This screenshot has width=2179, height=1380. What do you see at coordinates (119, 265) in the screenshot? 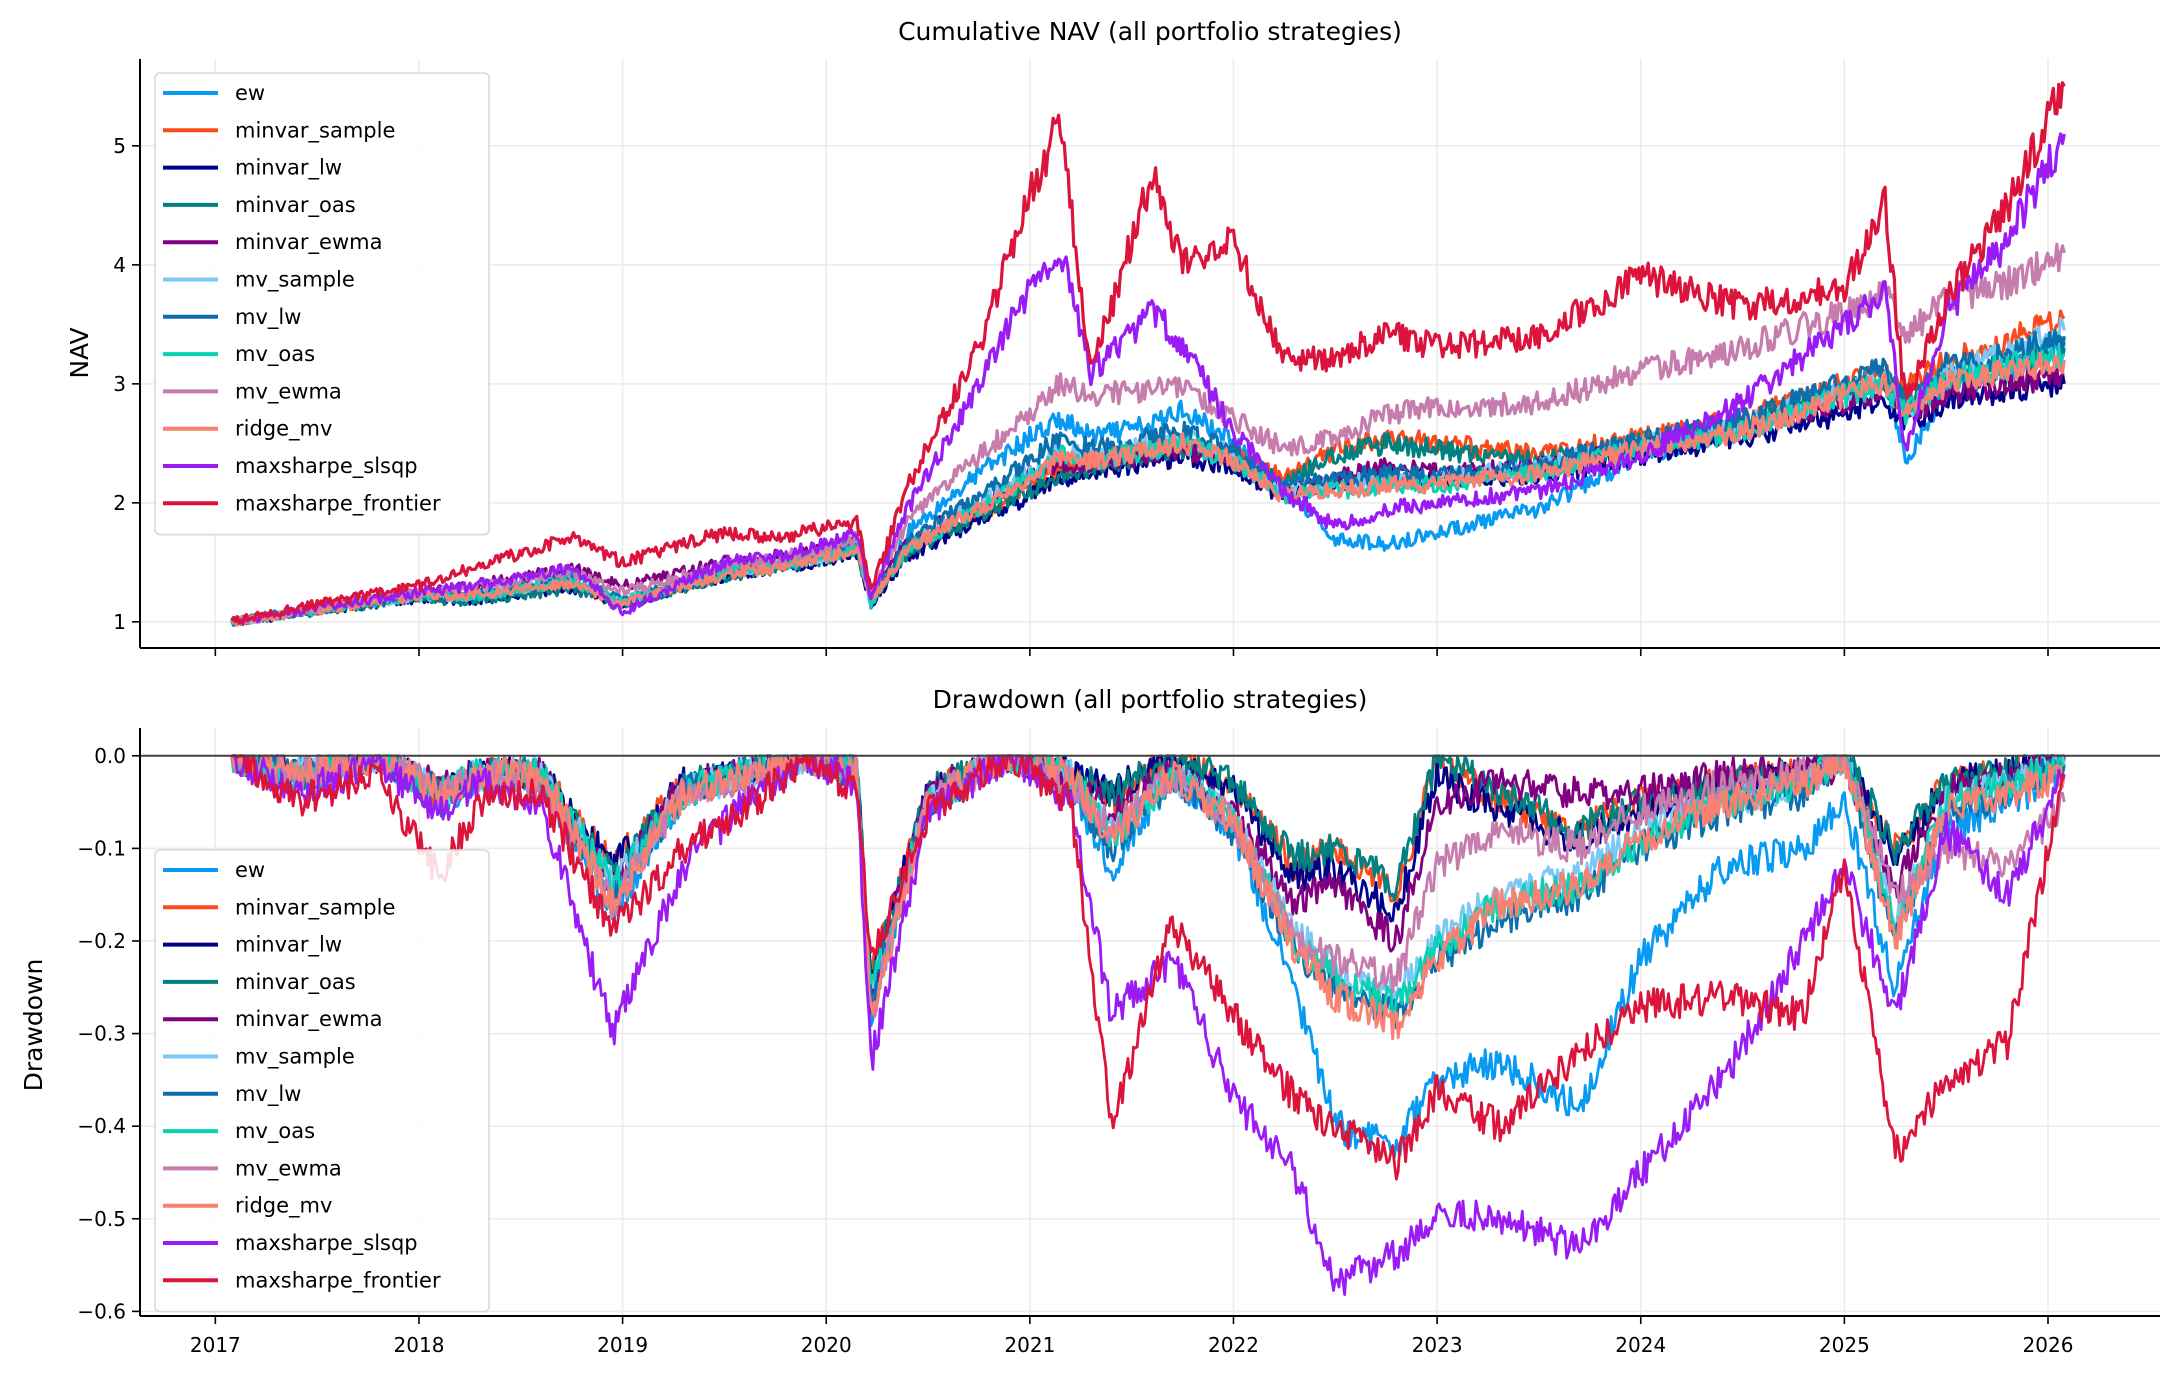
I see `y-tick-label: 4` at bounding box center [119, 265].